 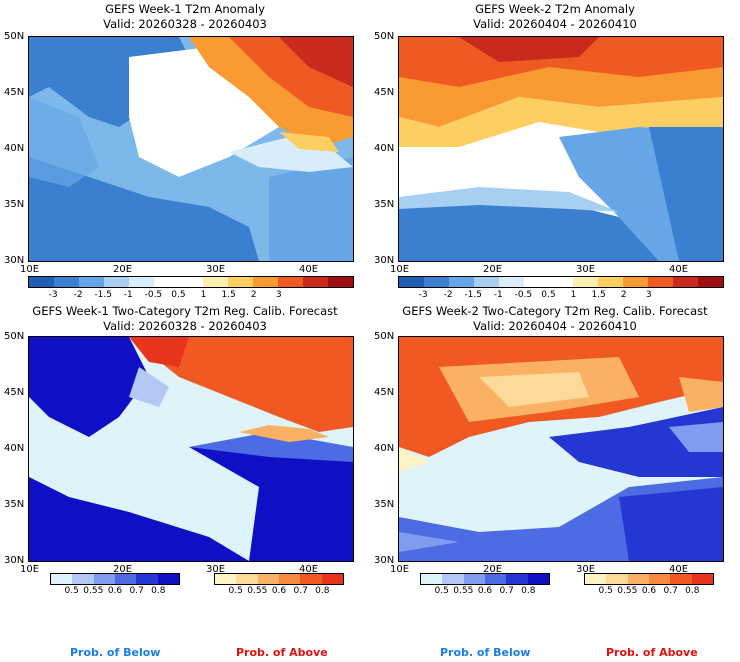 I want to click on panel-4-lat-35: 35N, so click(x=384, y=504).